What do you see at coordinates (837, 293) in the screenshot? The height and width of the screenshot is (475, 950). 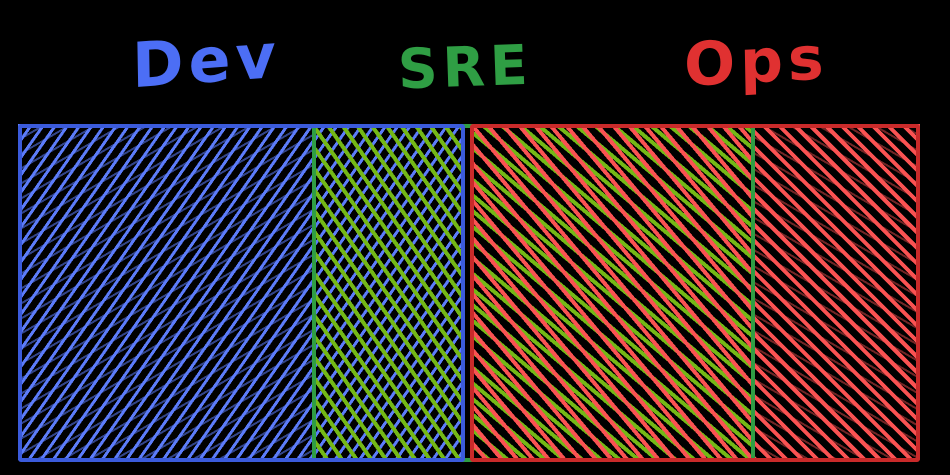 I see `ops-only-region` at bounding box center [837, 293].